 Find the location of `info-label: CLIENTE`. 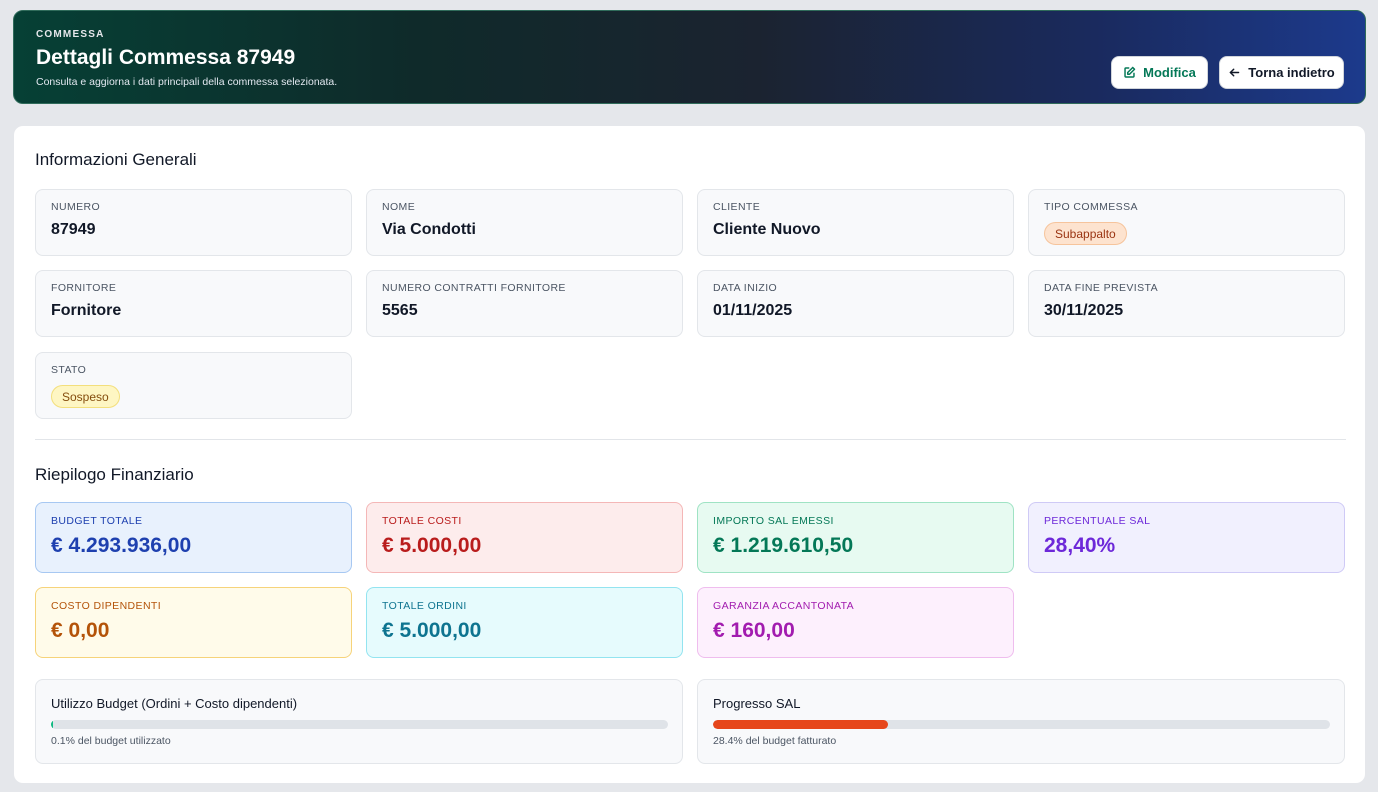

info-label: CLIENTE is located at coordinates (737, 207).